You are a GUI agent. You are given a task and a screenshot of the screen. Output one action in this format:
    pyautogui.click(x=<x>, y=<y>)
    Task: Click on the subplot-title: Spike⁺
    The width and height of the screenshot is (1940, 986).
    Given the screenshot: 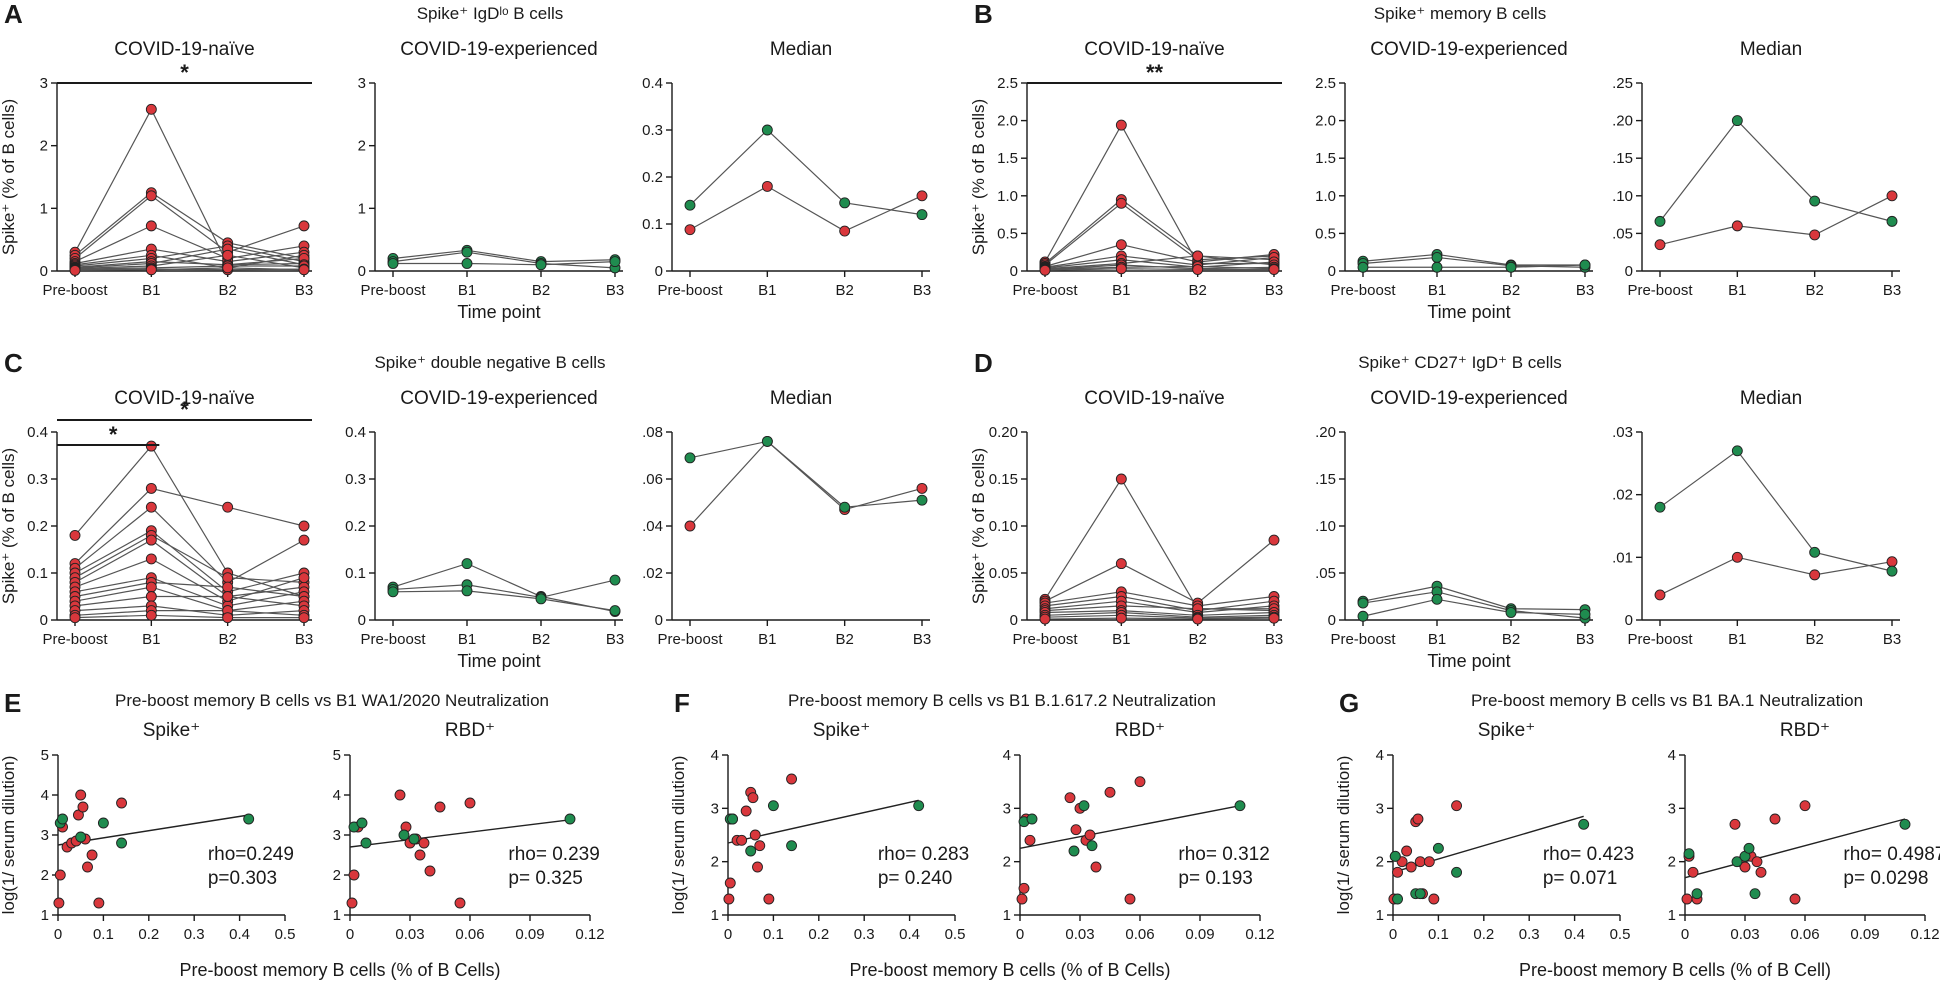 What is the action you would take?
    pyautogui.click(x=842, y=730)
    